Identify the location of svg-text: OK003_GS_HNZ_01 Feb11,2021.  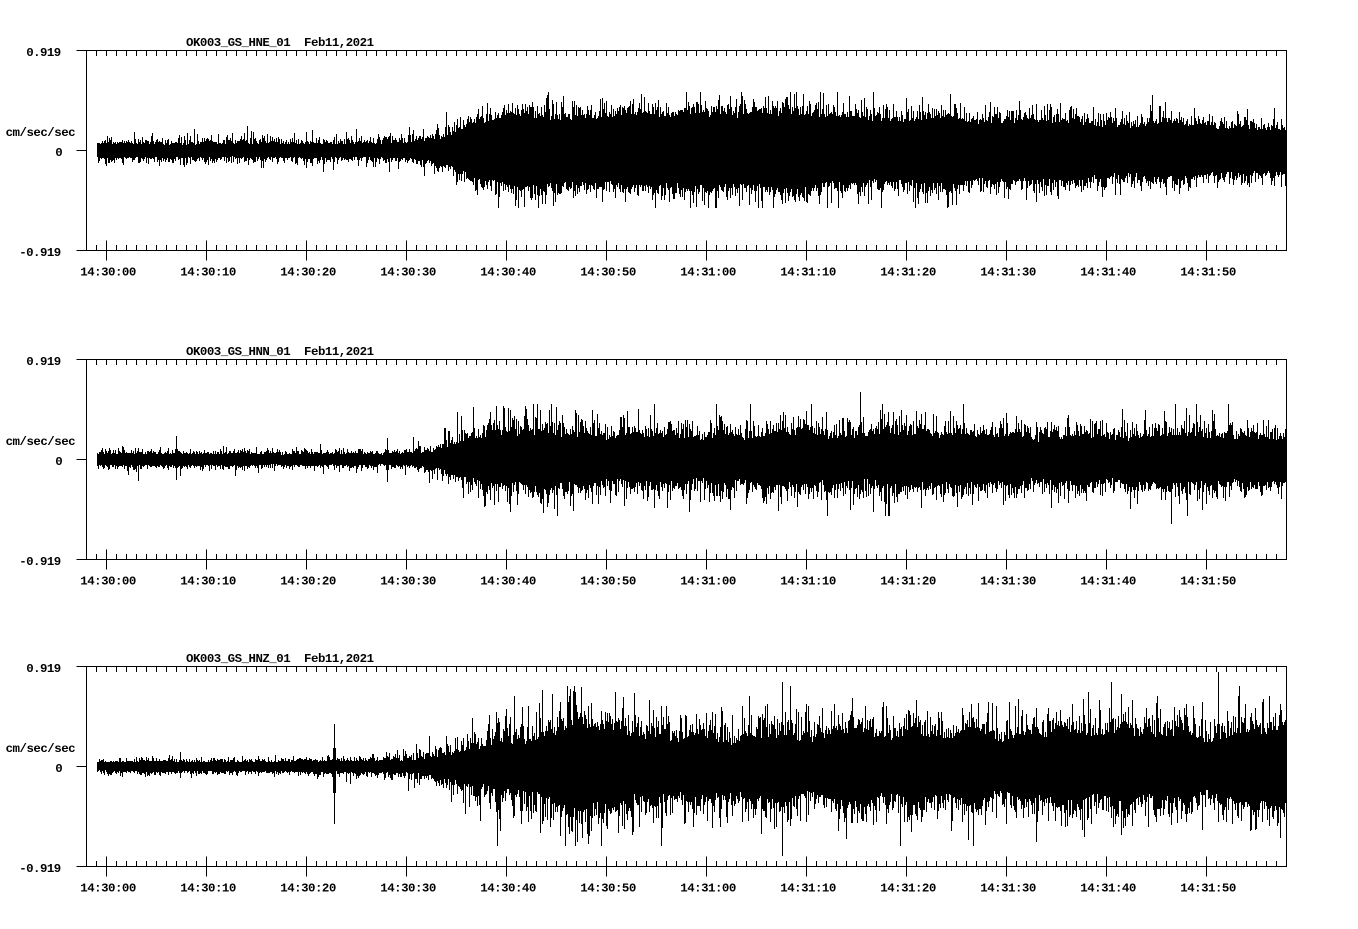
(280, 659).